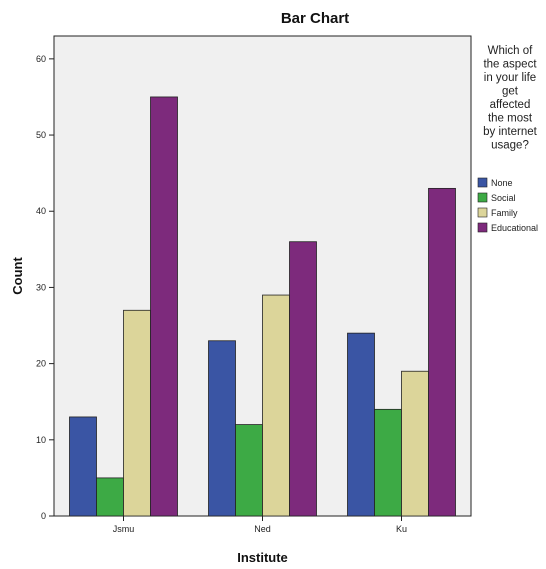 Image resolution: width=546 pixels, height=569 pixels. What do you see at coordinates (503, 198) in the screenshot?
I see `legend-label-social: Social` at bounding box center [503, 198].